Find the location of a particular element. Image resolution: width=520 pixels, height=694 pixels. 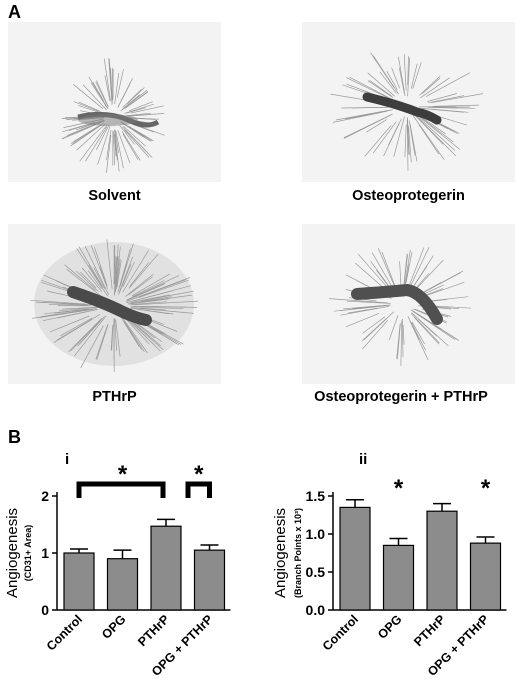

osteoprotegerin-pthrp-explant-image is located at coordinates (408, 304).